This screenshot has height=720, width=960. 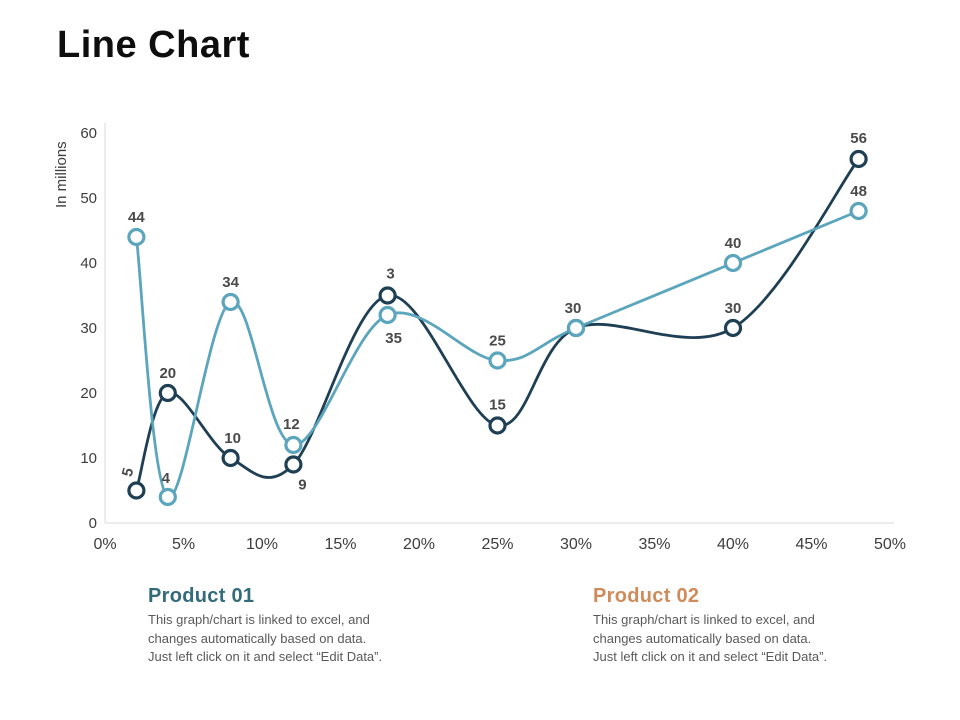 What do you see at coordinates (419, 544) in the screenshot?
I see `x-axis-tick-label: 20%` at bounding box center [419, 544].